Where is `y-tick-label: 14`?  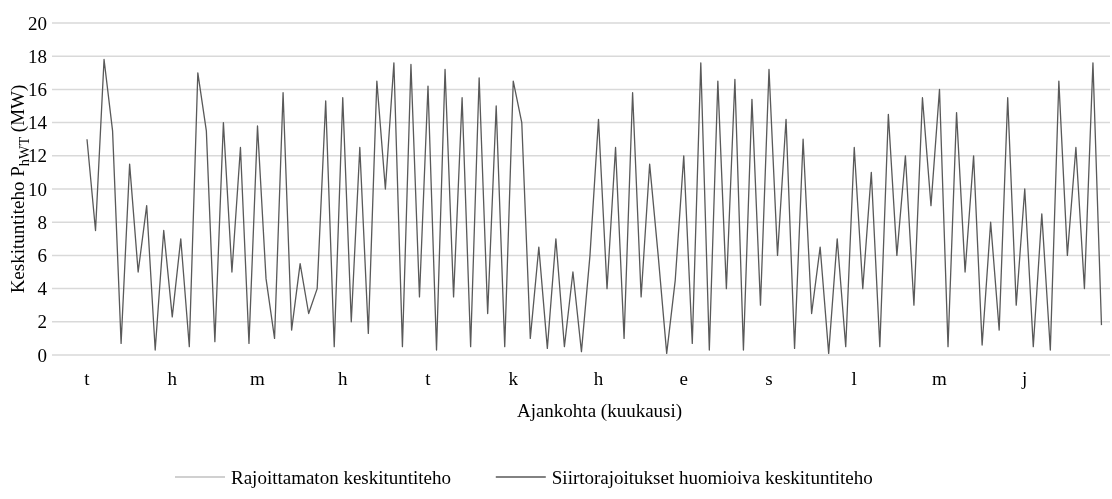
y-tick-label: 14 is located at coordinates (38, 123).